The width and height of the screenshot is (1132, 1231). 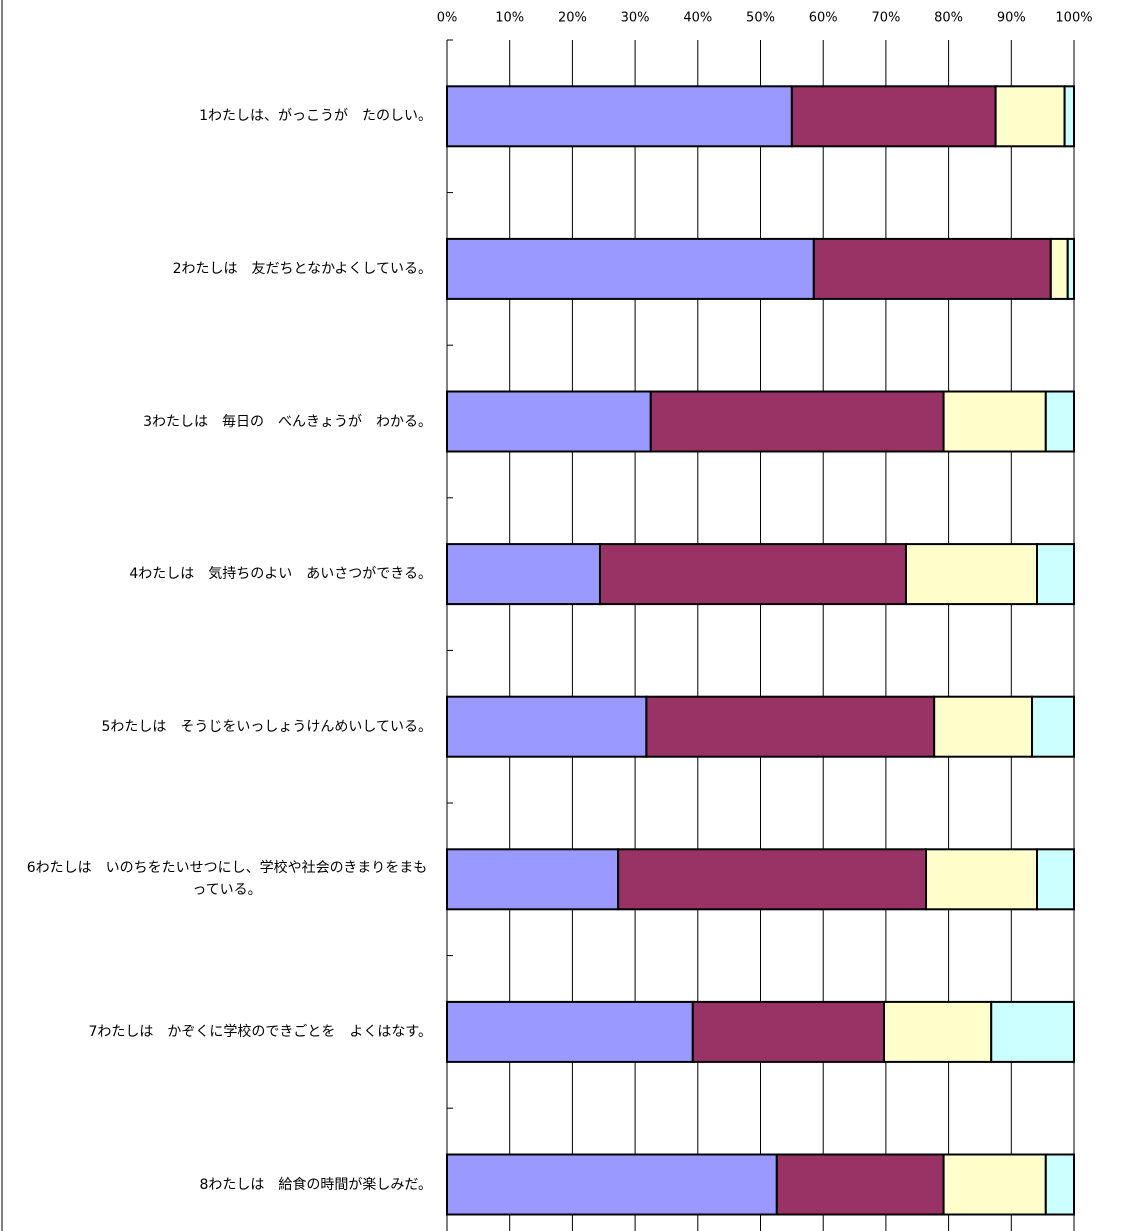 I want to click on category-label: 7わたしは かぞくに学校のできごとを よくはなす。, so click(x=260, y=1032).